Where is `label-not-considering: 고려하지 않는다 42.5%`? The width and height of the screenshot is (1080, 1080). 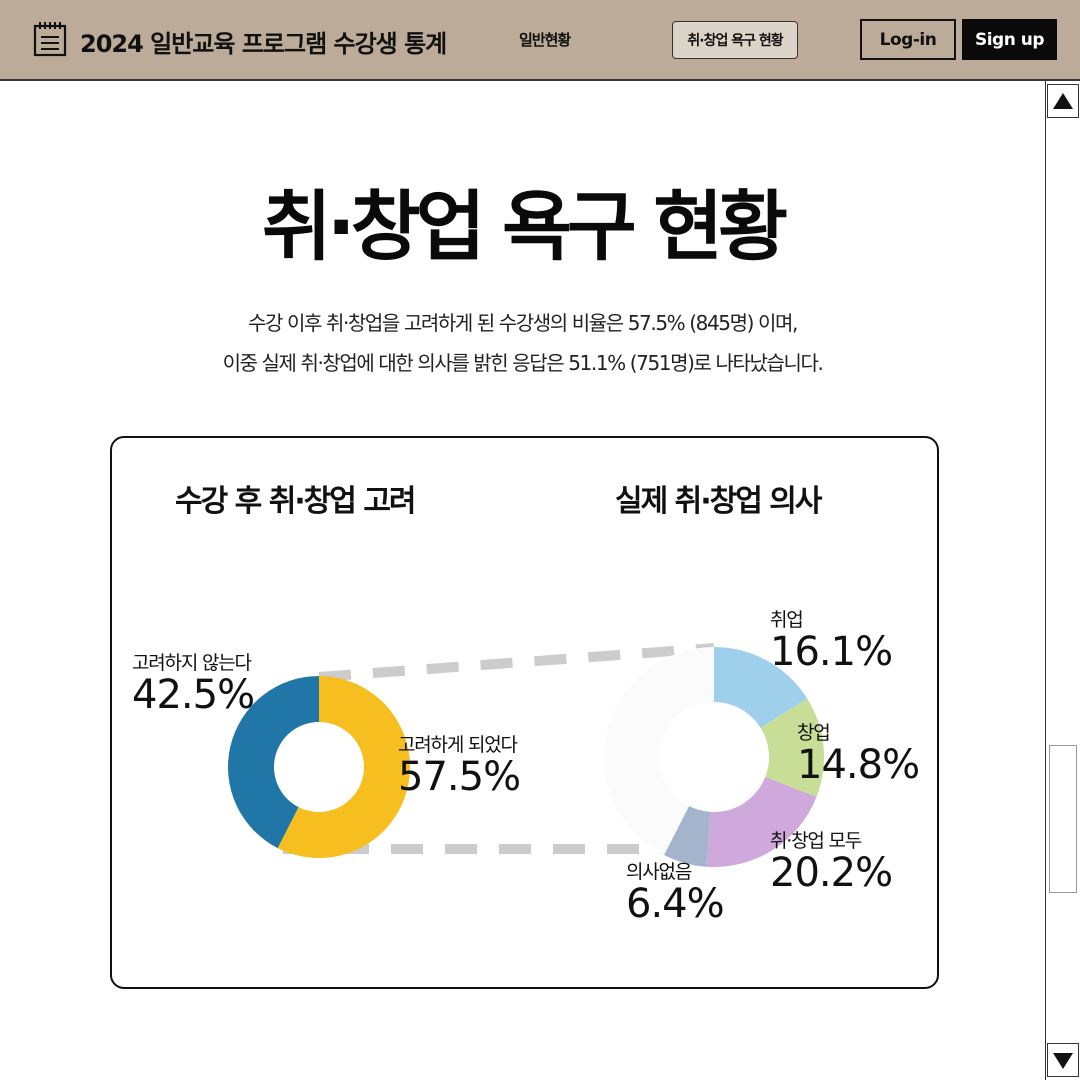 label-not-considering: 고려하지 않는다 42.5% is located at coordinates (193, 683).